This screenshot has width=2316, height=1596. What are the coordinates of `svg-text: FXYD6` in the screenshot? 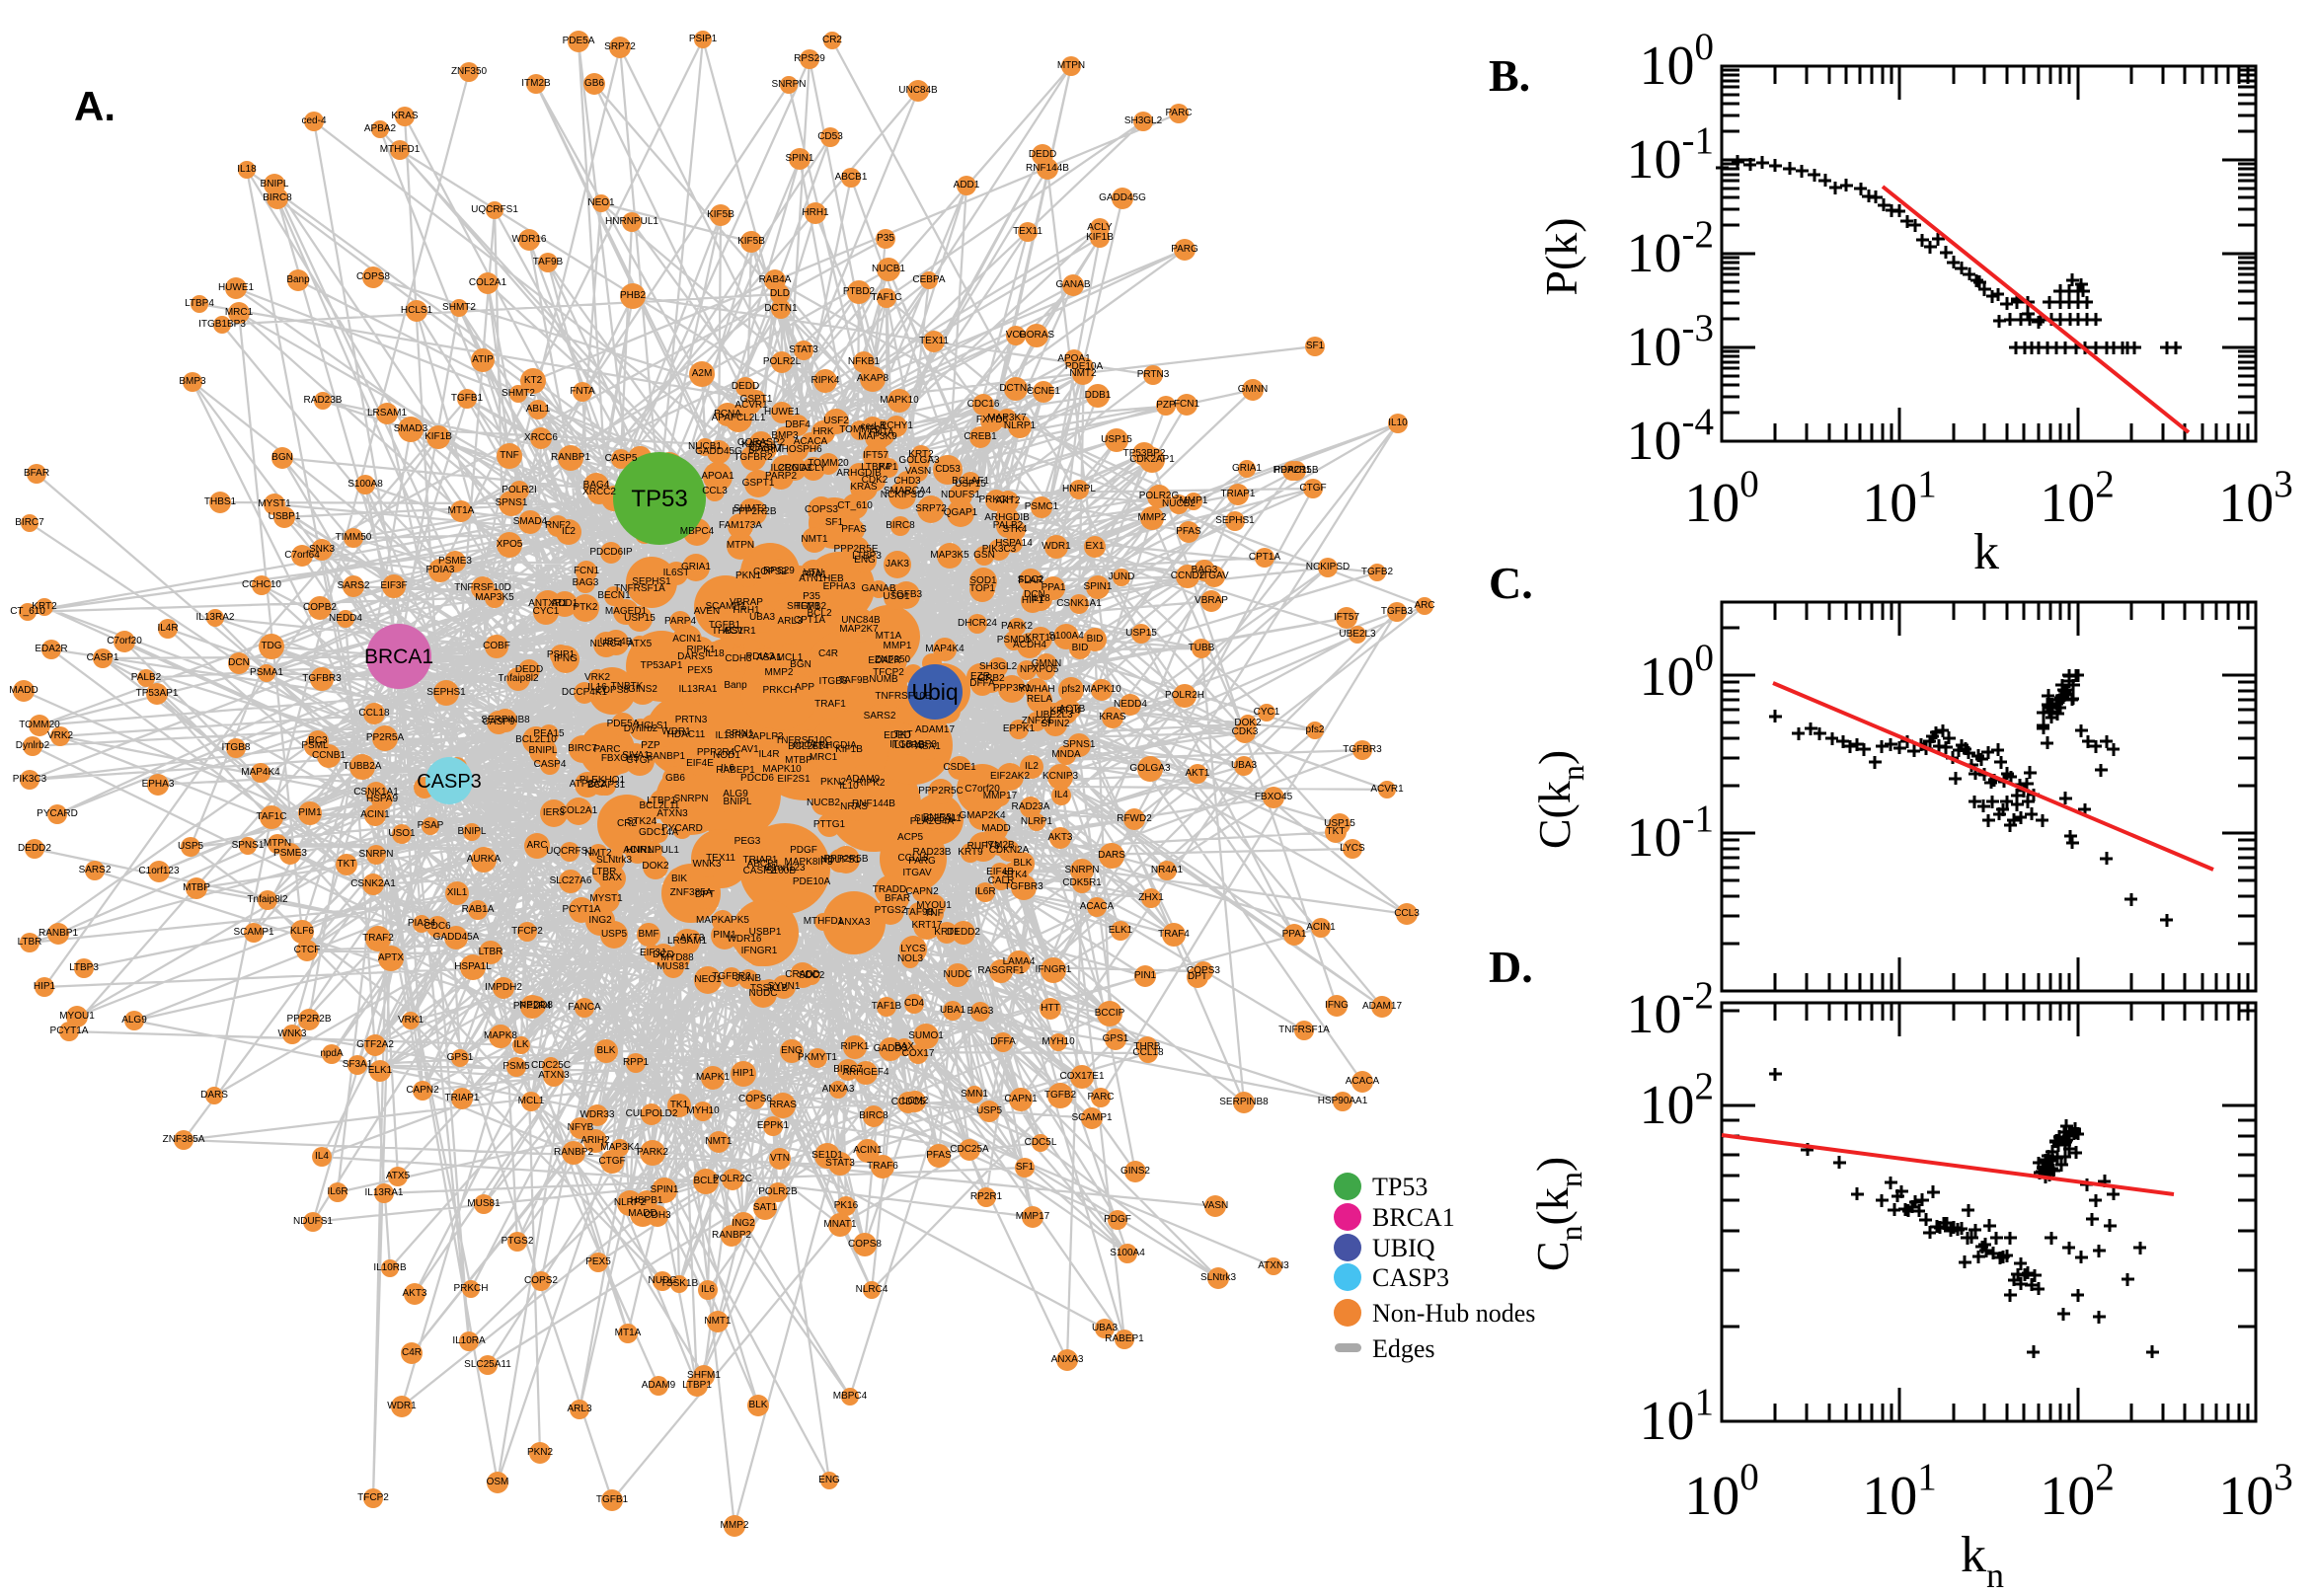 It's located at (992, 420).